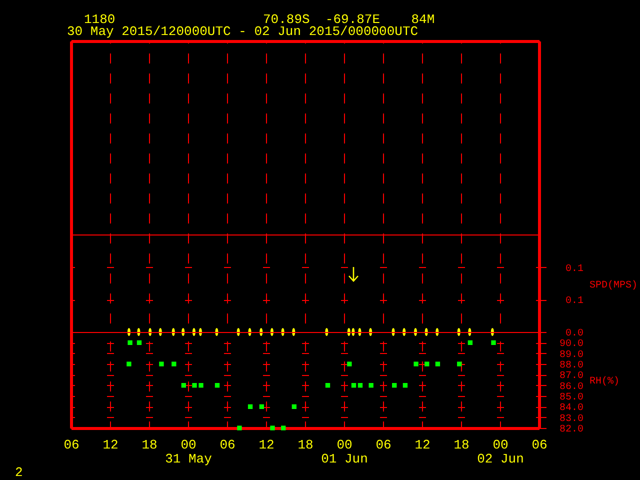 This screenshot has height=480, width=640. What do you see at coordinates (571, 376) in the screenshot?
I see `y-tick-label: 87.0` at bounding box center [571, 376].